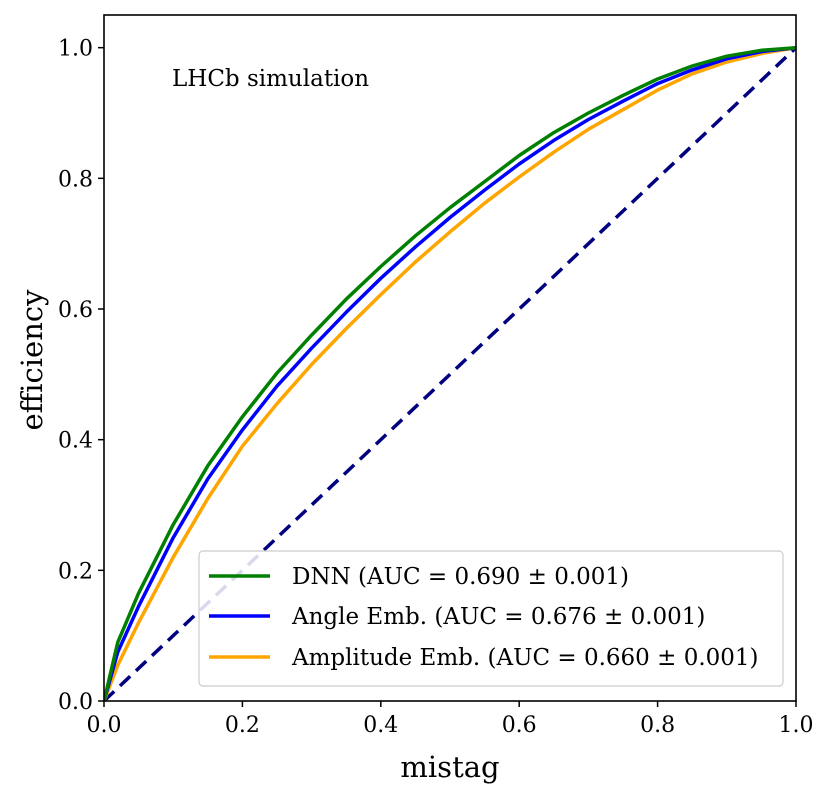 The height and width of the screenshot is (797, 830). What do you see at coordinates (657, 725) in the screenshot?
I see `x-tick-label: 0.8` at bounding box center [657, 725].